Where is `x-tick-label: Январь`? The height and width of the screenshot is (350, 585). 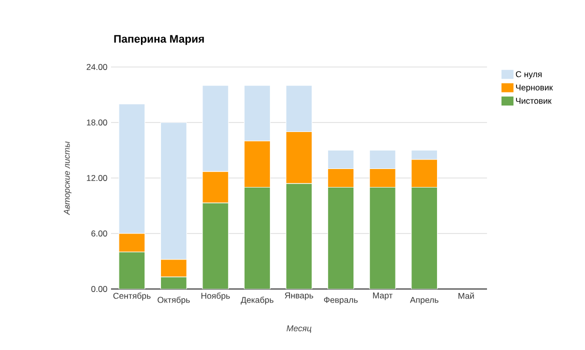
x-tick-label: Январь is located at coordinates (299, 296).